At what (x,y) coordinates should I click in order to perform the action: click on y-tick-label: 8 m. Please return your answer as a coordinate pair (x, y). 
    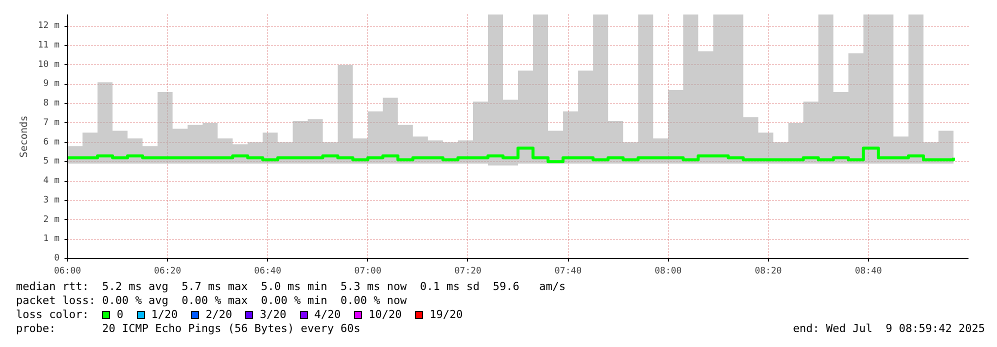
    Looking at the image, I should click on (51, 103).